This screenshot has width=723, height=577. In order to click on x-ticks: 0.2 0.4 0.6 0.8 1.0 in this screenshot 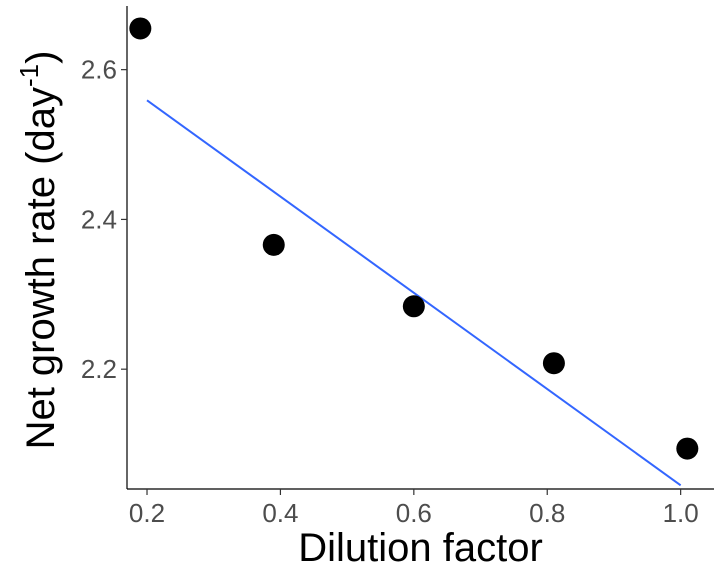, I will do `click(414, 508)`.